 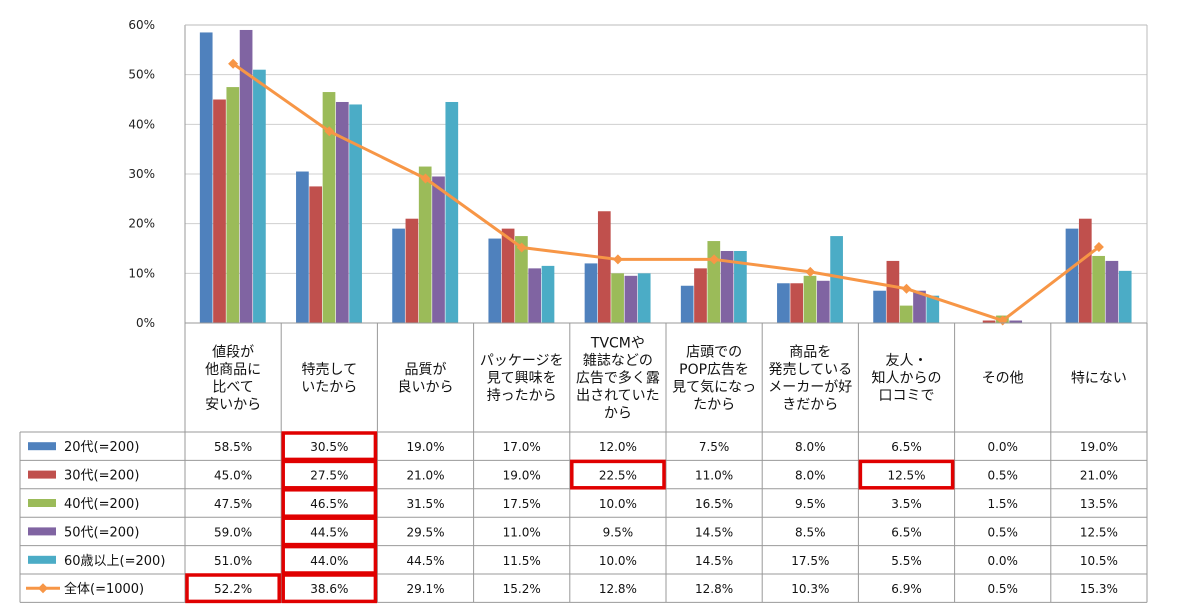 What do you see at coordinates (101, 532) in the screenshot?
I see `legend-label: 50代(=200)` at bounding box center [101, 532].